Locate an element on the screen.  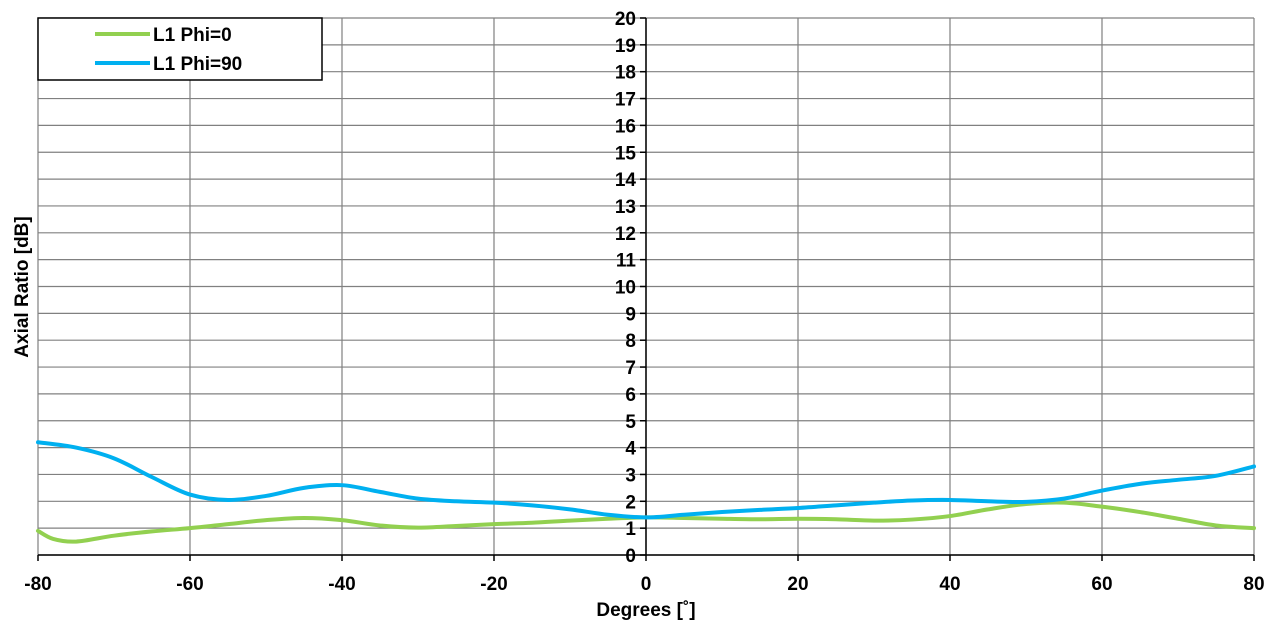
y-tick-label: 18 is located at coordinates (625, 73).